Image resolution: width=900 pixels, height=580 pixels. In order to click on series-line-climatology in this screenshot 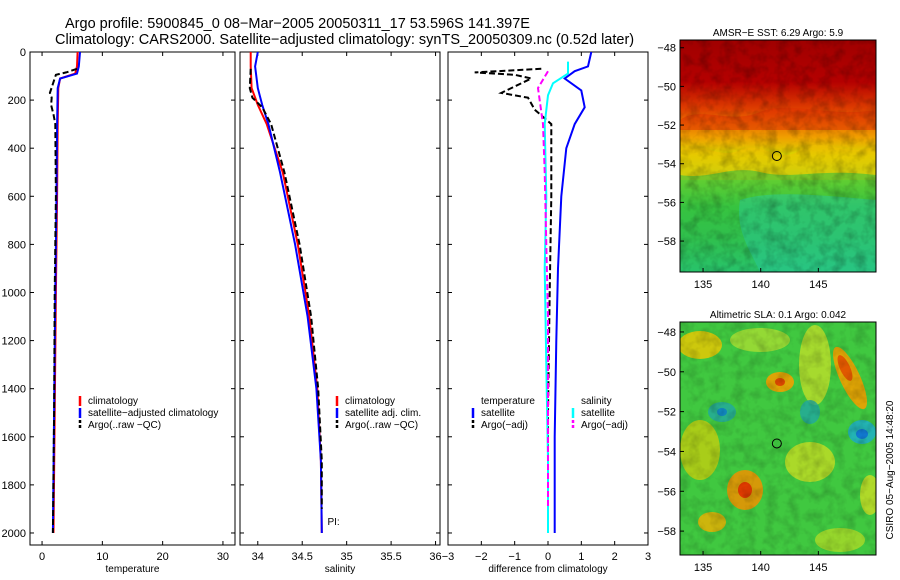, I will do `click(286, 293)`.